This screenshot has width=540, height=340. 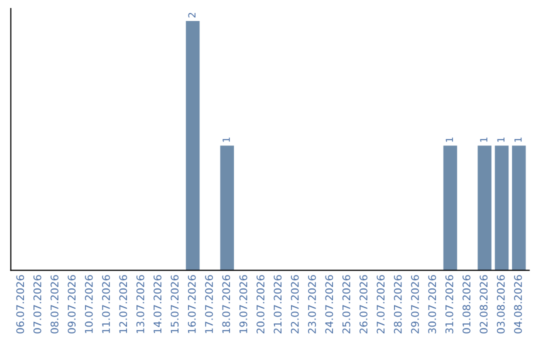 I want to click on x-tick-label: 19.07.2026, so click(x=243, y=304).